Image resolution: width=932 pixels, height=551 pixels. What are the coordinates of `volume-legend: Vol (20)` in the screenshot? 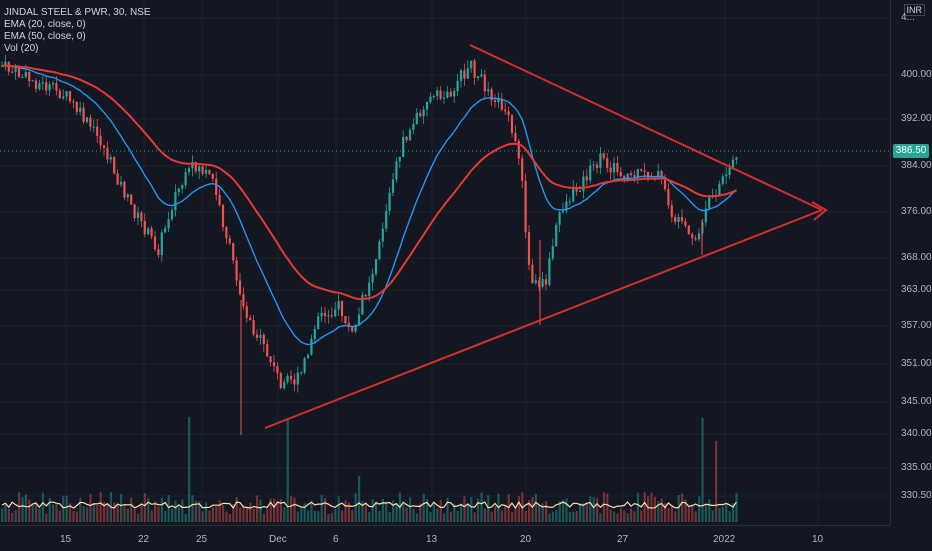 It's located at (21, 48).